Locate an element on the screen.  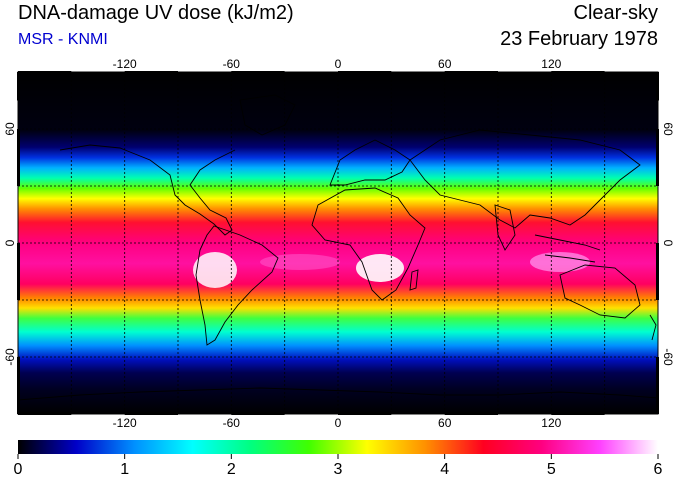
colorbar-ticks is located at coordinates (338, 456).